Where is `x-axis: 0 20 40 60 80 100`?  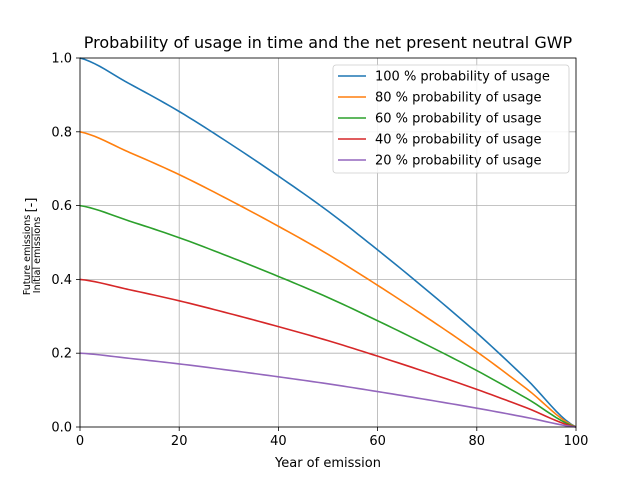
x-axis: 0 20 40 60 80 100 is located at coordinates (332, 438).